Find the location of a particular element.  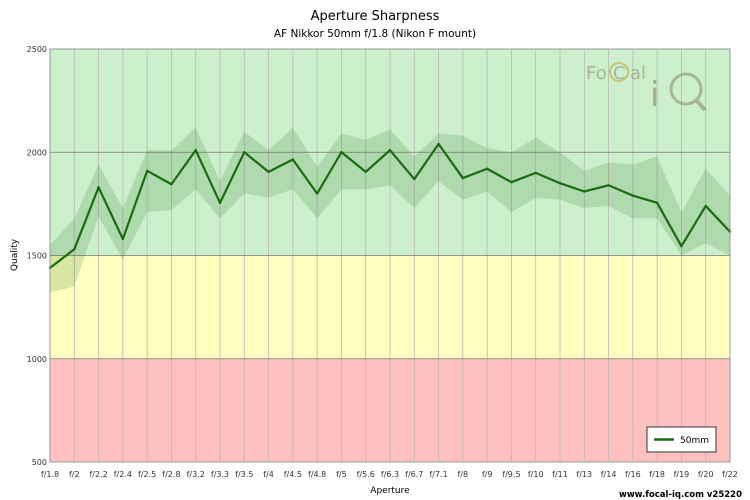

x-tick-label: f/19 is located at coordinates (682, 474).